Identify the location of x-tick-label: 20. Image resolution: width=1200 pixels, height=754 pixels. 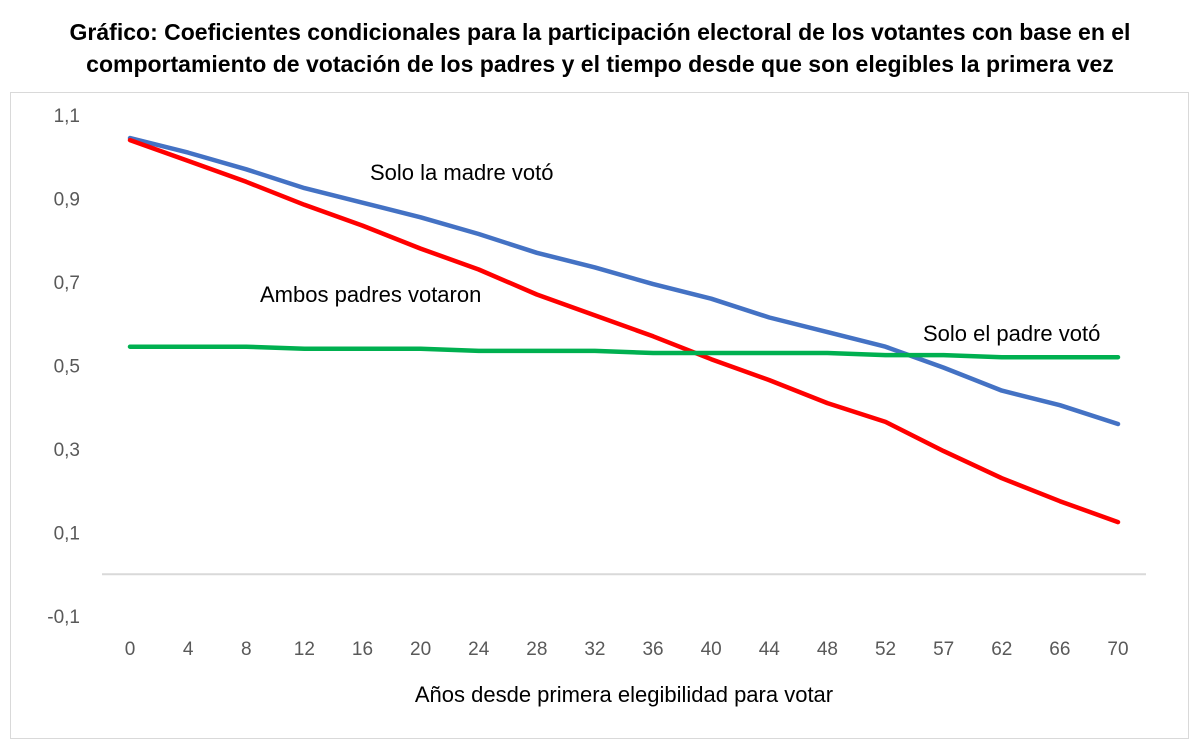
(420, 649).